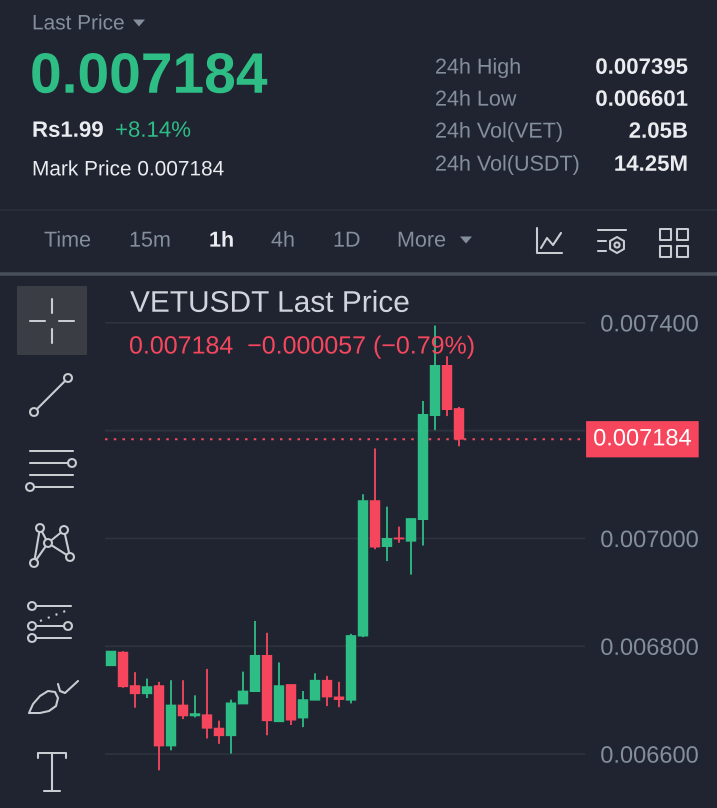 This screenshot has height=808, width=717. What do you see at coordinates (476, 98) in the screenshot?
I see `text: 24h Low` at bounding box center [476, 98].